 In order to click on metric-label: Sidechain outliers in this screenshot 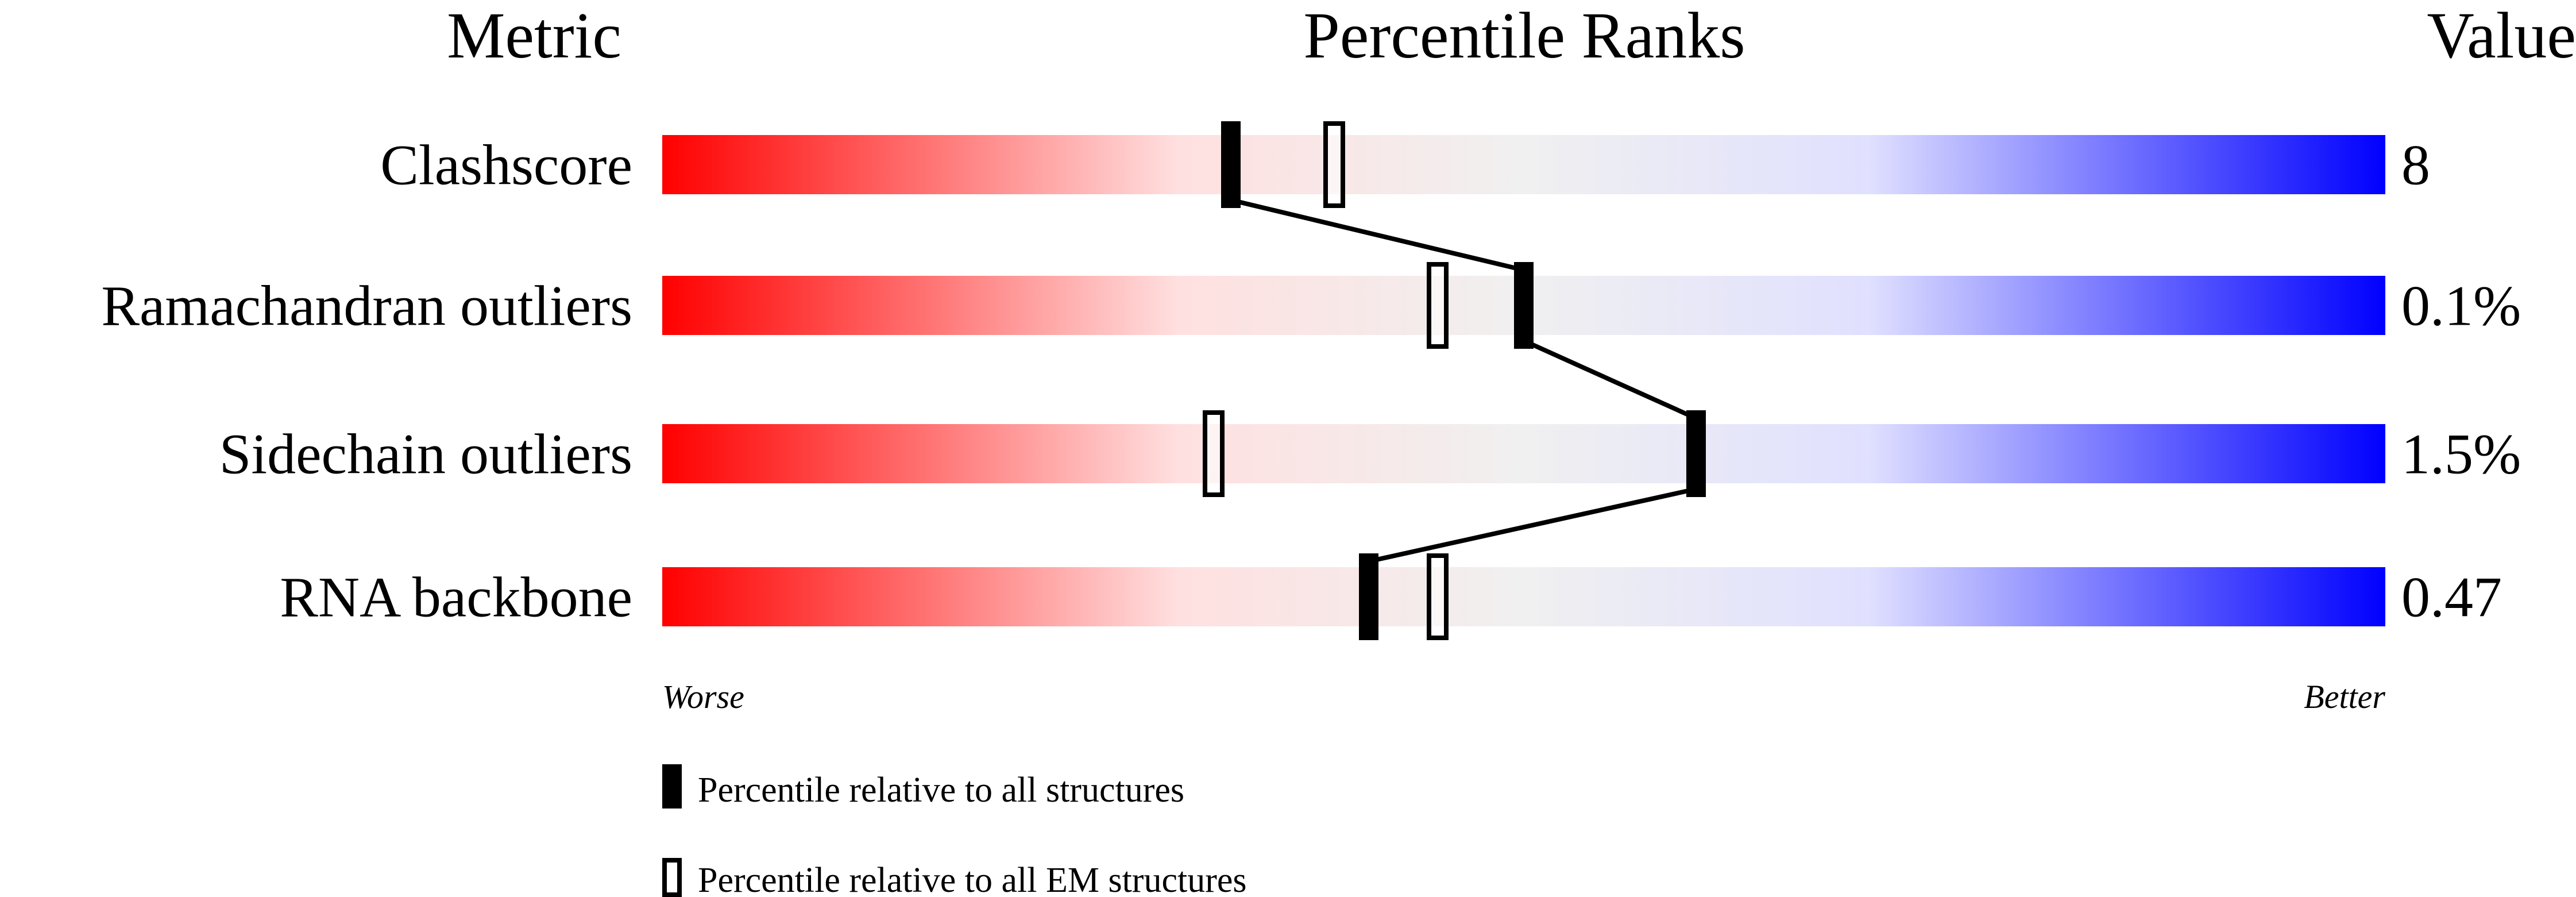, I will do `click(425, 454)`.